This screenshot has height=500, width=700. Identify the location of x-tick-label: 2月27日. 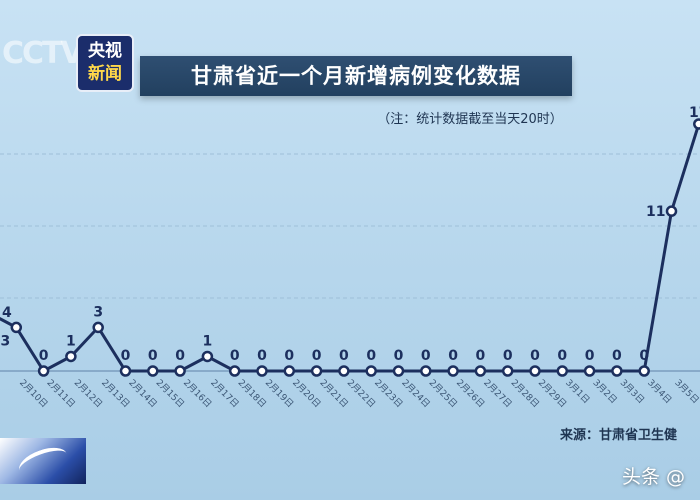
(497, 393).